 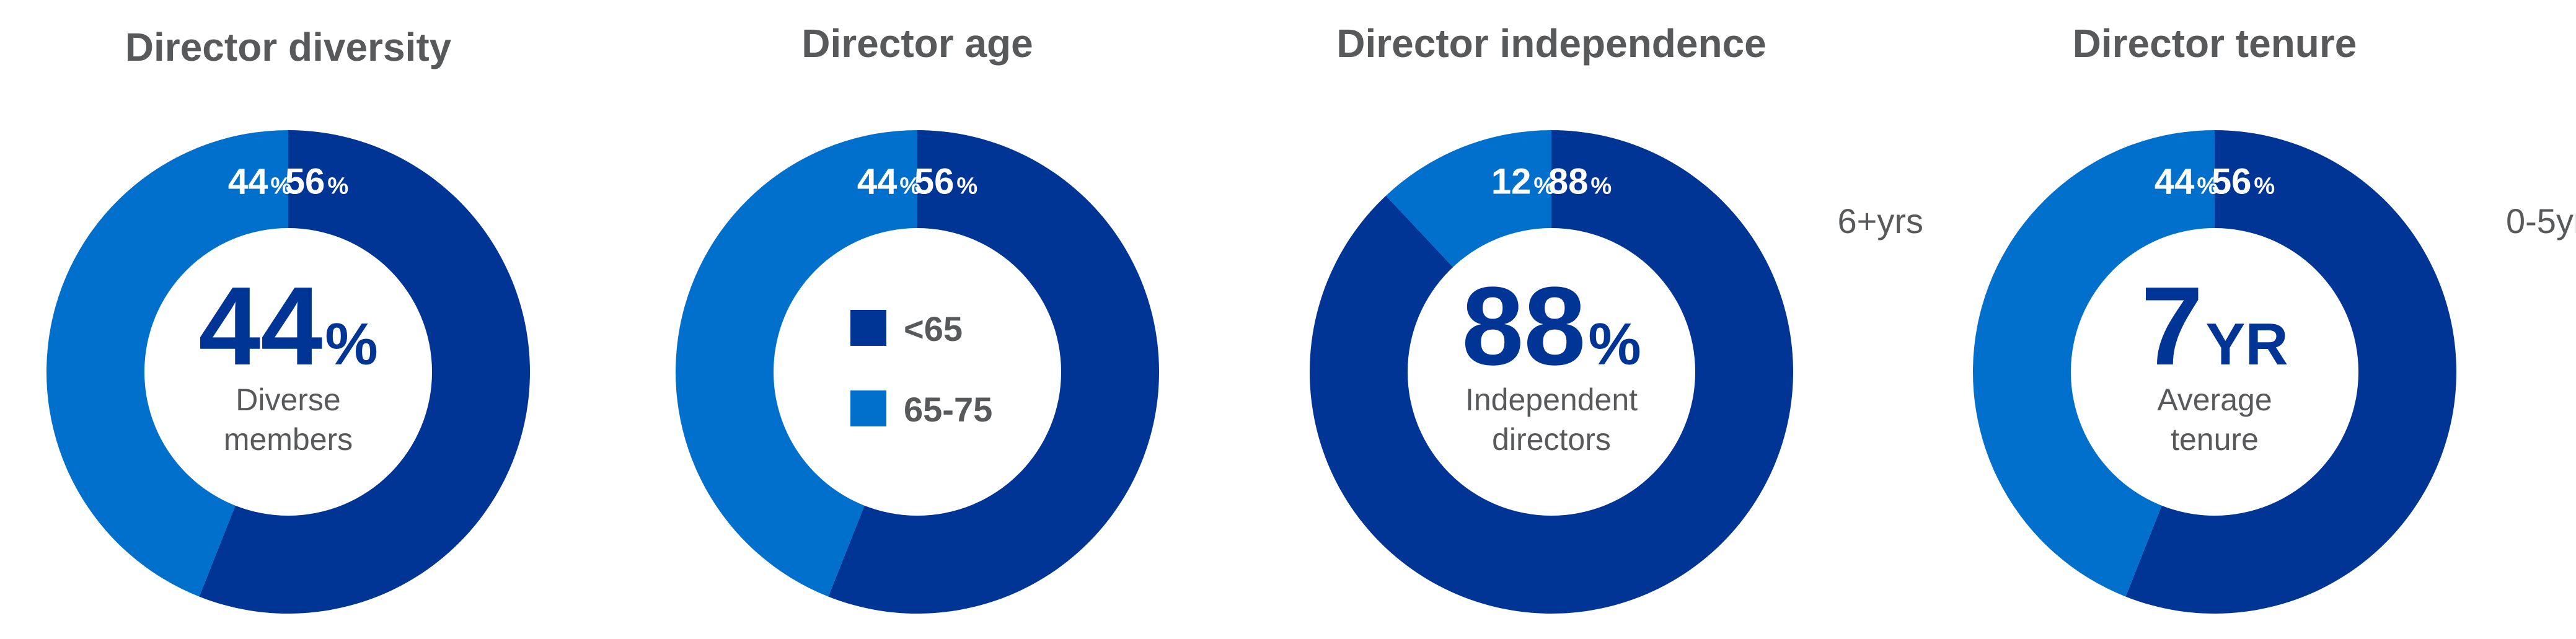 What do you see at coordinates (2172, 326) in the screenshot?
I see `center-number: 7` at bounding box center [2172, 326].